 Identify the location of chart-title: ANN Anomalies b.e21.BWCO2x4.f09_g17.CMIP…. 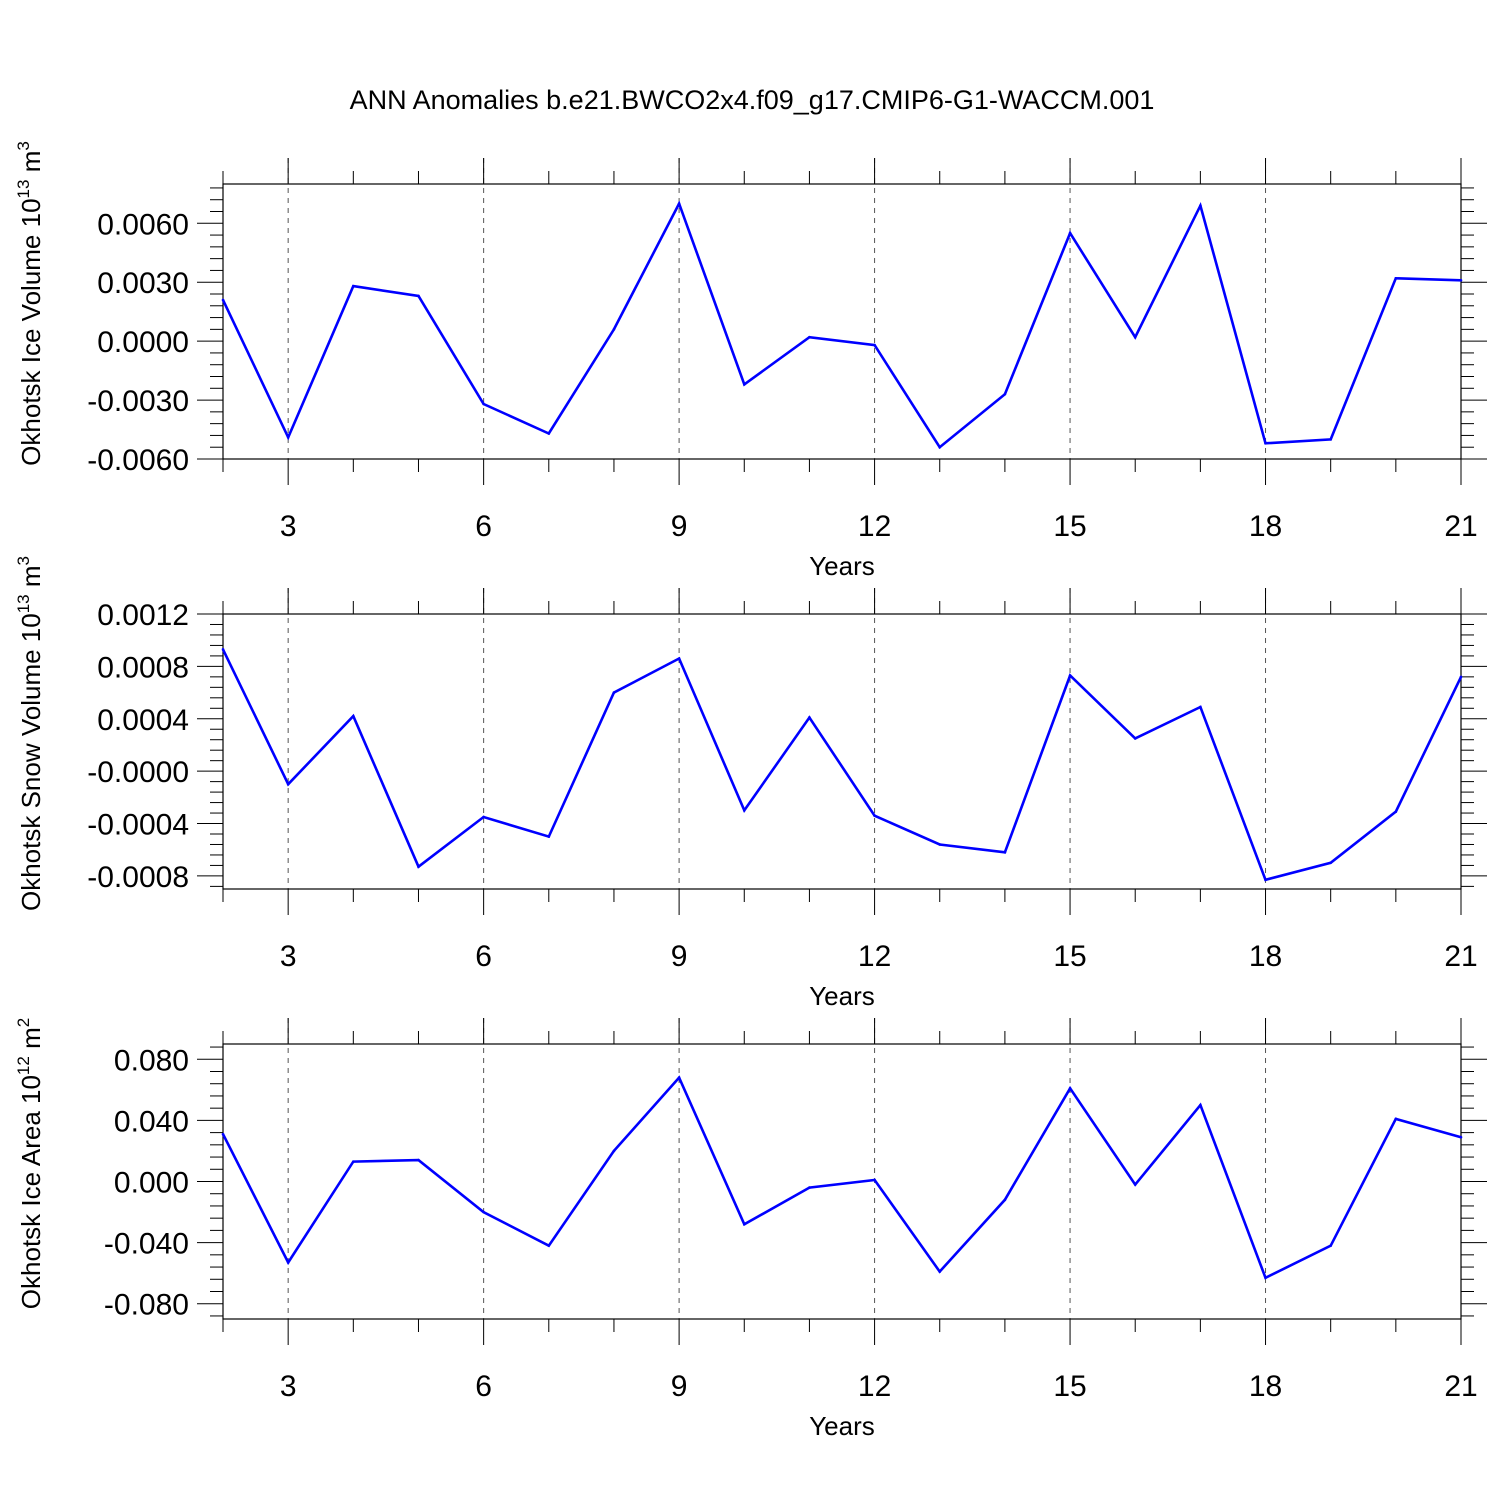
(752, 100).